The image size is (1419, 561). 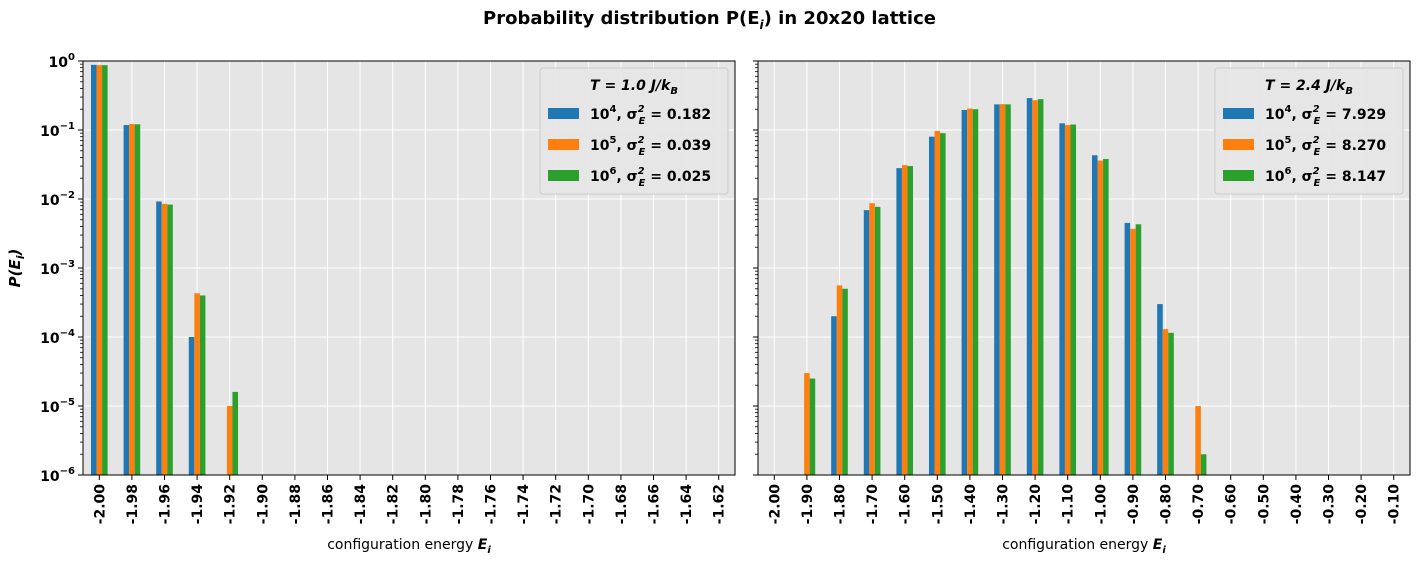 What do you see at coordinates (459, 504) in the screenshot?
I see `x-tick-label: -1.78` at bounding box center [459, 504].